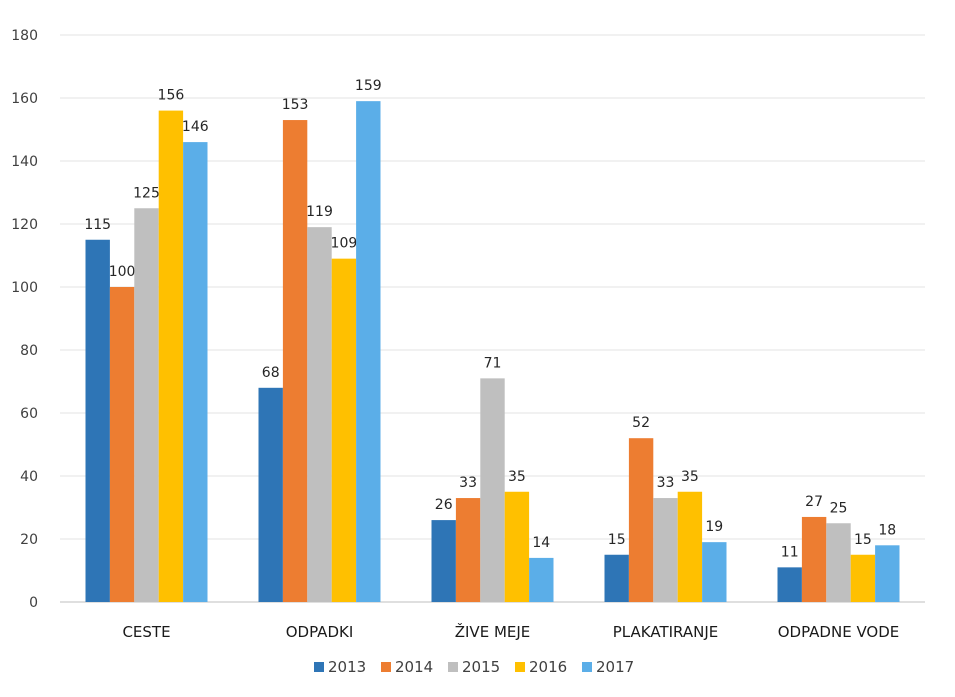 Image resolution: width=955 pixels, height=697 pixels. I want to click on data-label: 153, so click(295, 105).